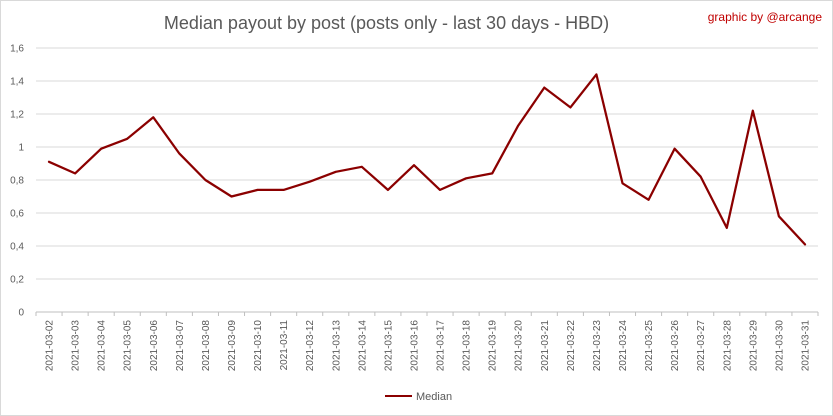 This screenshot has width=833, height=416. I want to click on x-tick-label: 2021-03-18, so click(467, 346).